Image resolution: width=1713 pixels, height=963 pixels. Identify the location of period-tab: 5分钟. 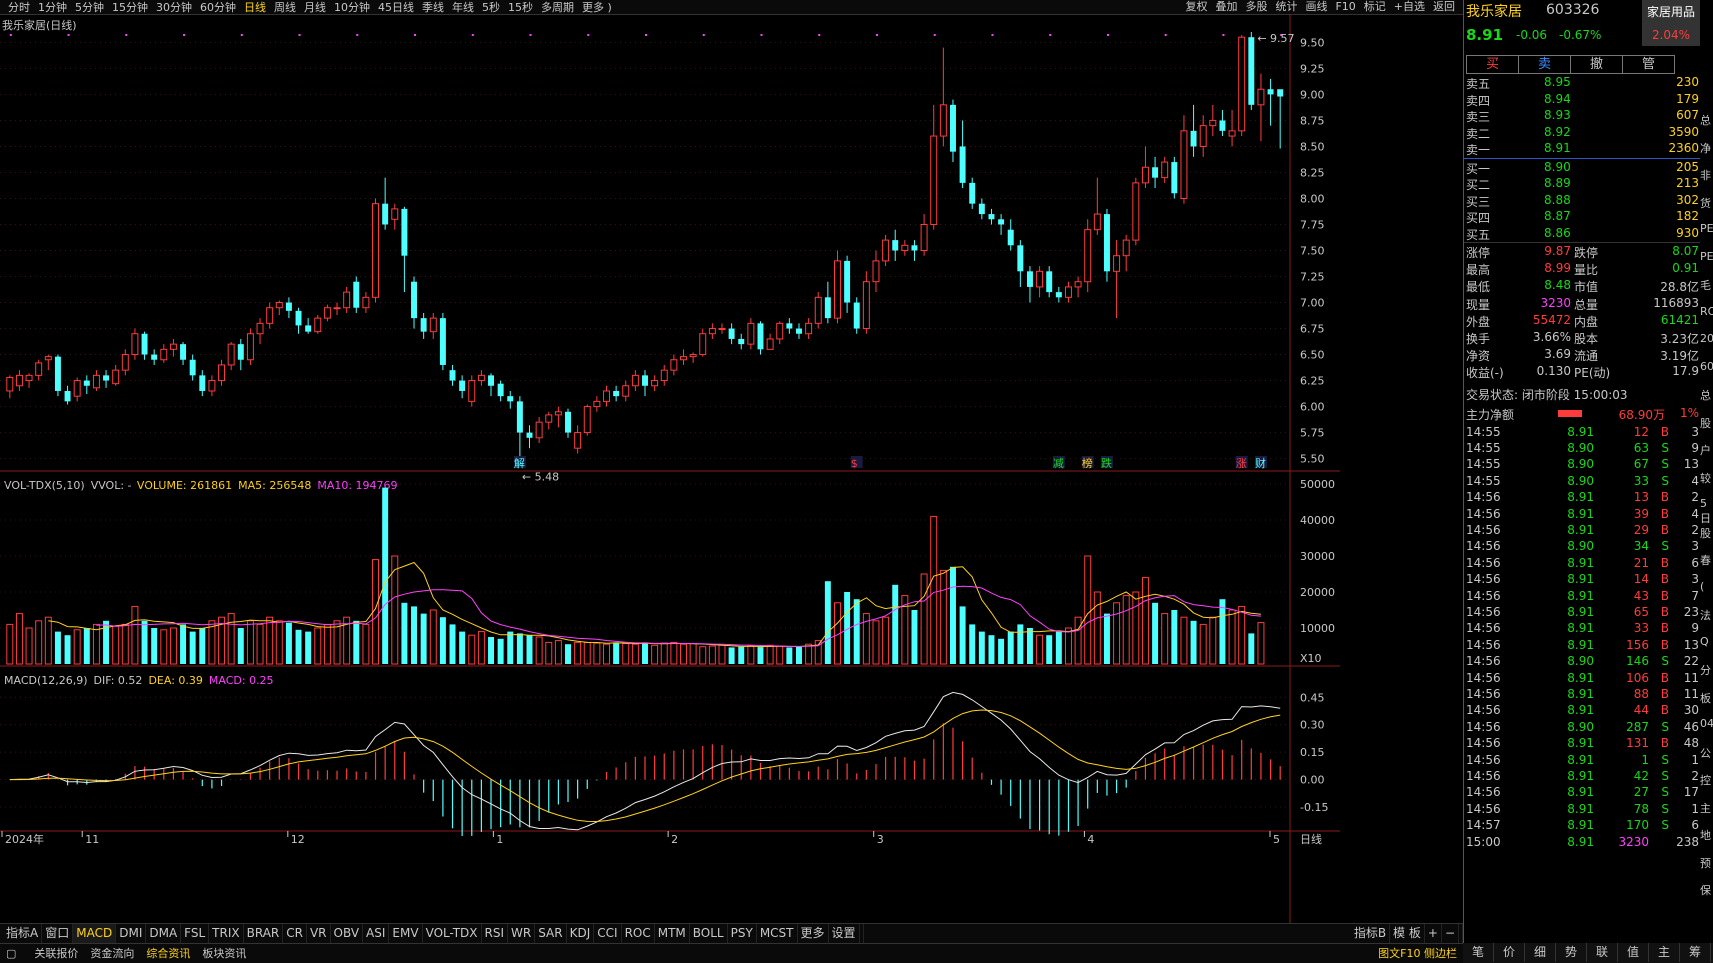
(89, 7).